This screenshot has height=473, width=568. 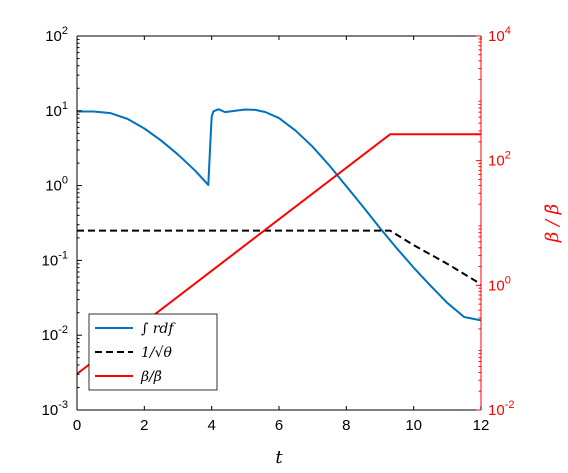 I want to click on legend: ∫ rdf 1/√θ β/β̄, so click(x=153, y=352).